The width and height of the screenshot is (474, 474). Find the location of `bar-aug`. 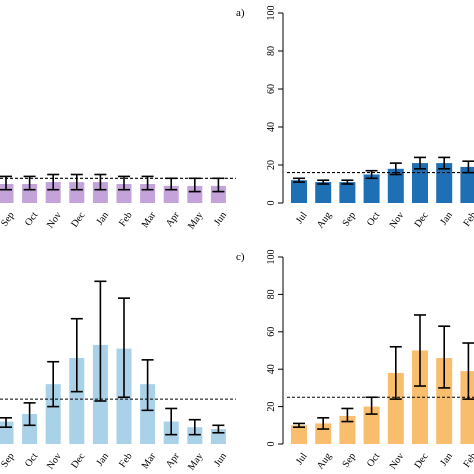

bar-aug is located at coordinates (323, 192).